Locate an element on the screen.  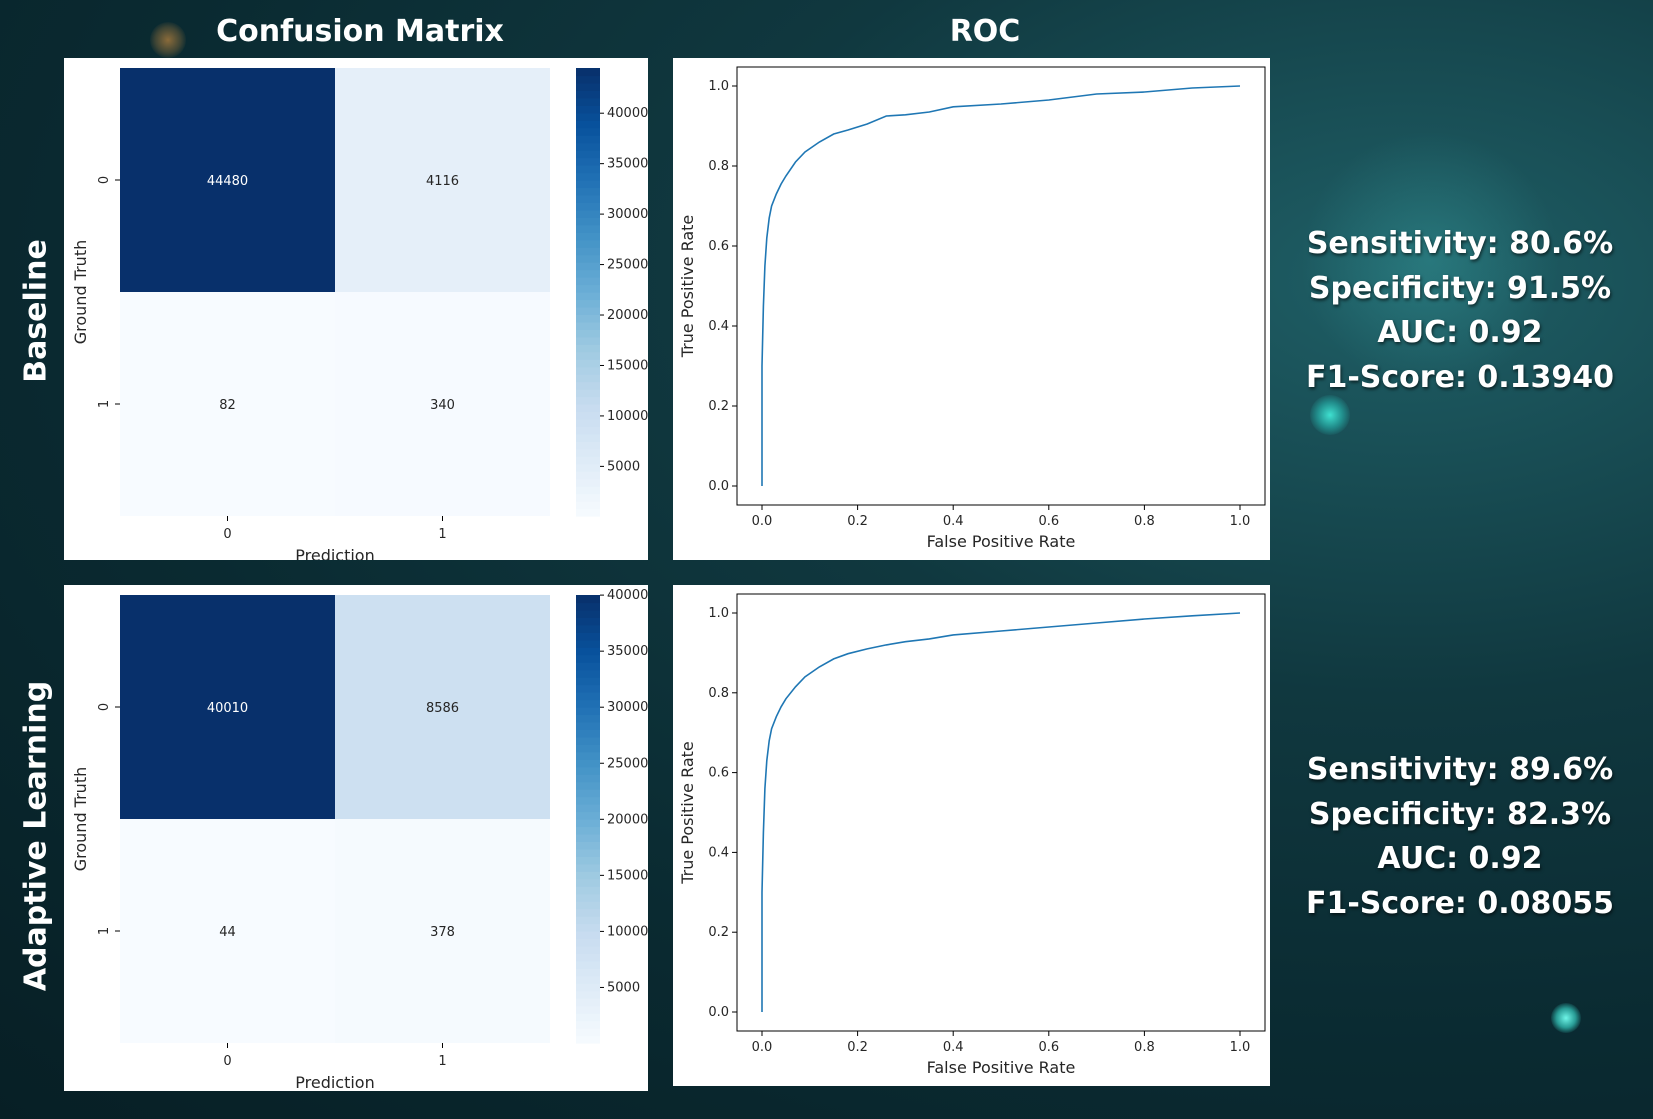
cell-value-label: 40010 is located at coordinates (227, 708).